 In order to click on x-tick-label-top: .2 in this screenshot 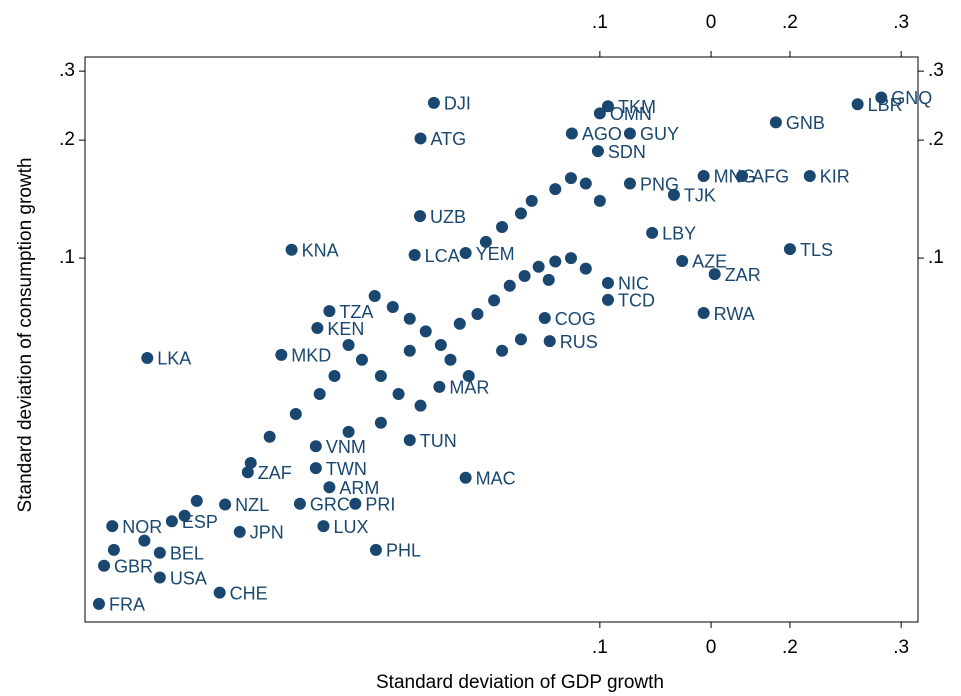, I will do `click(790, 22)`.